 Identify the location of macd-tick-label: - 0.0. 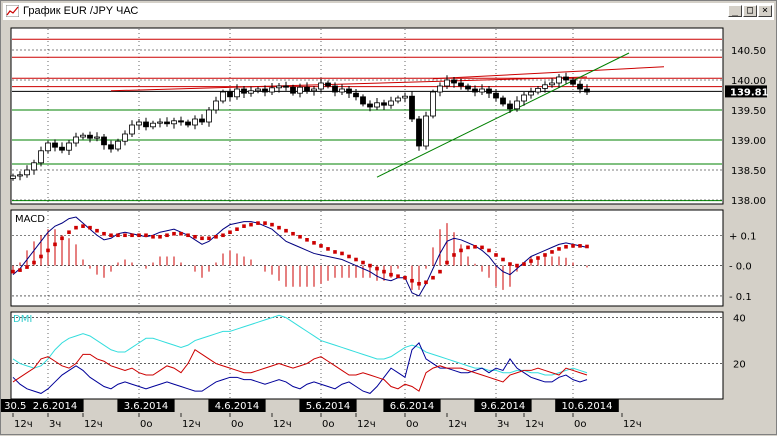
(740, 267).